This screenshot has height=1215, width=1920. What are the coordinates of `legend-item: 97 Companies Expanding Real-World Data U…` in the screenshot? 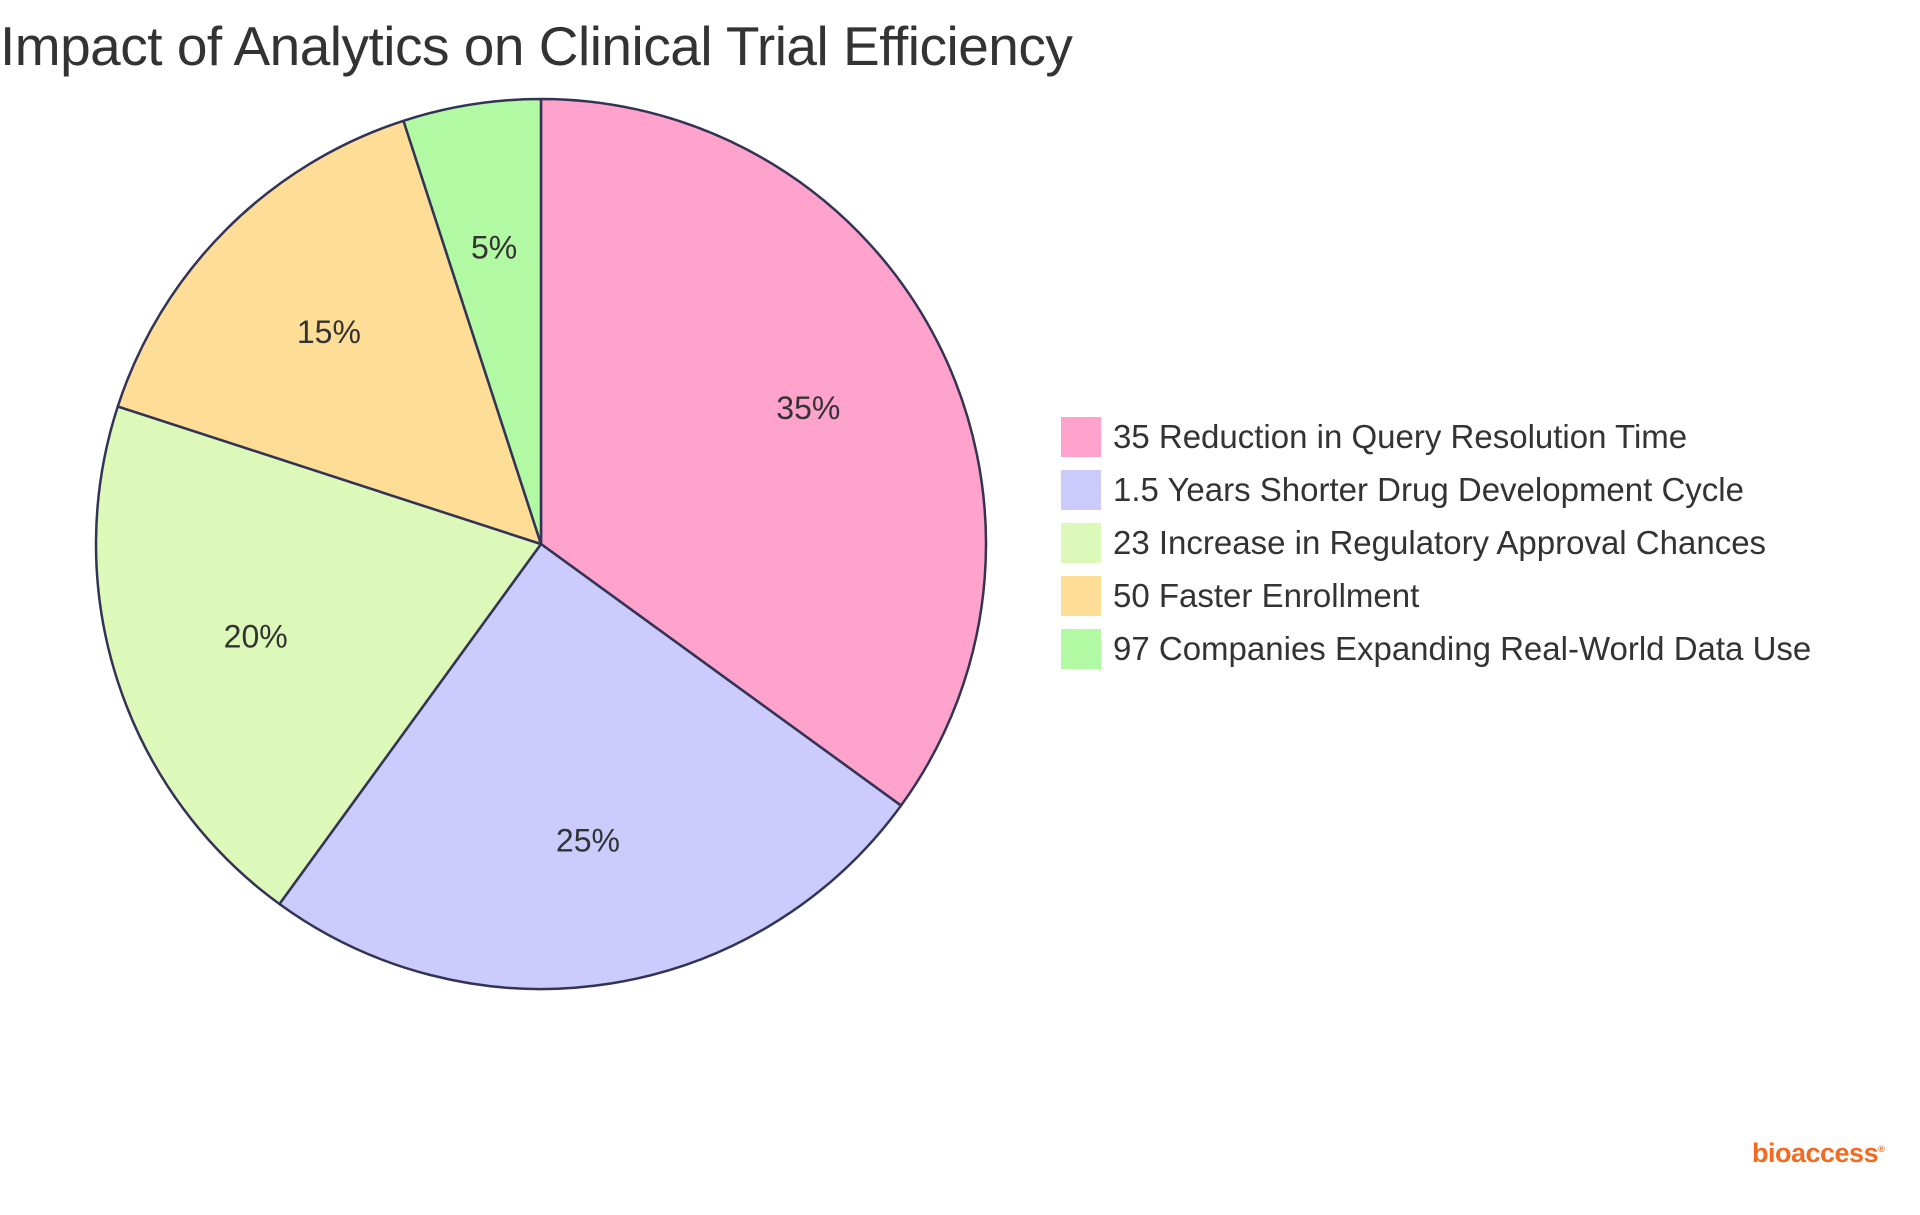 It's located at (1435, 648).